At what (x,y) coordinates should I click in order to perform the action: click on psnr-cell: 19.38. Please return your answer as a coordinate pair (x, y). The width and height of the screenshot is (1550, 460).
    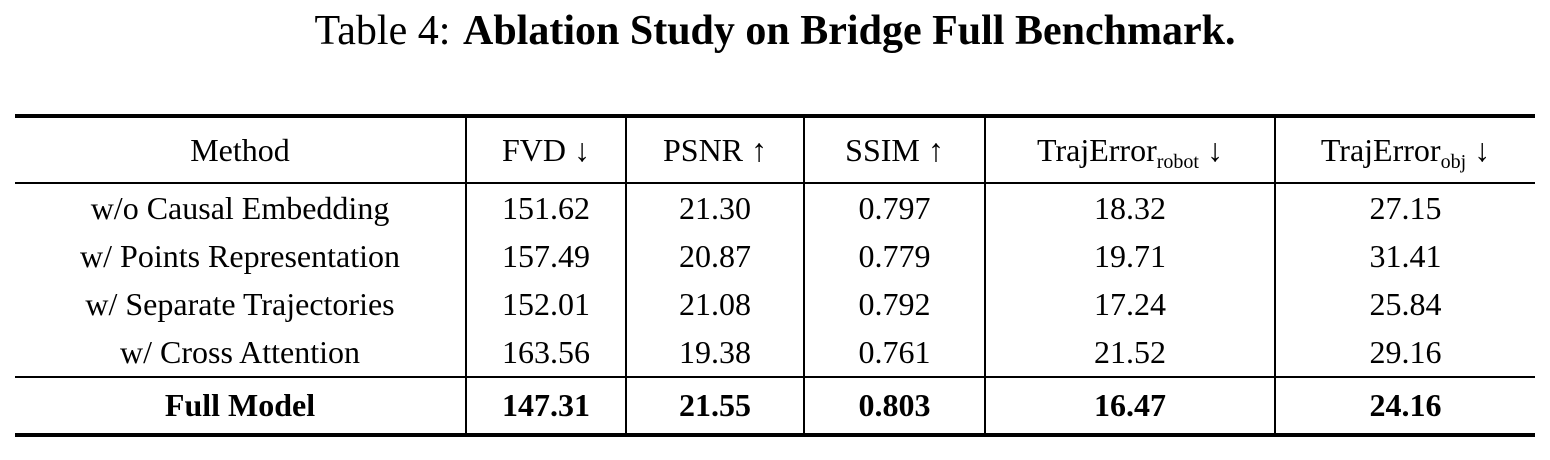
    Looking at the image, I should click on (714, 352).